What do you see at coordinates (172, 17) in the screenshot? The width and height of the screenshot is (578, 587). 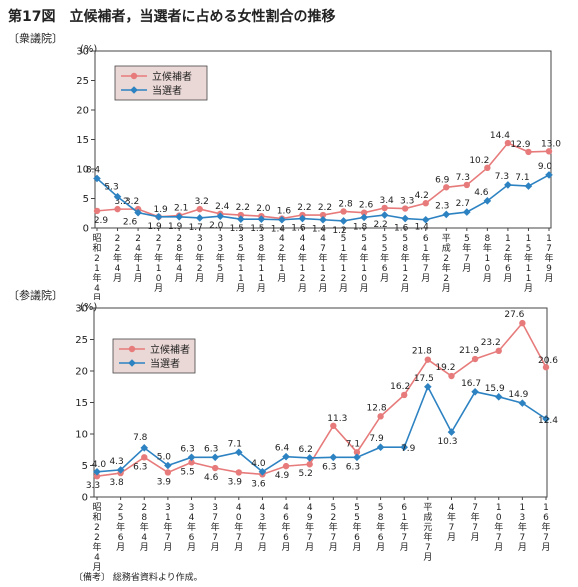 I see `figure-title: 第17図 立候補者，当選者に占める女性割合の推移` at bounding box center [172, 17].